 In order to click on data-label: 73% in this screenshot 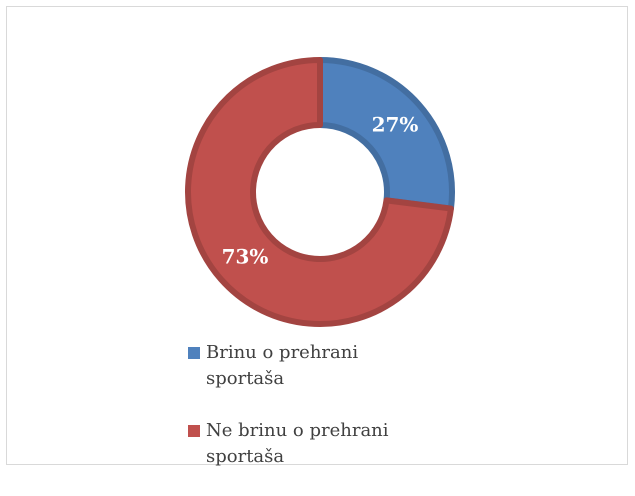, I will do `click(245, 257)`.